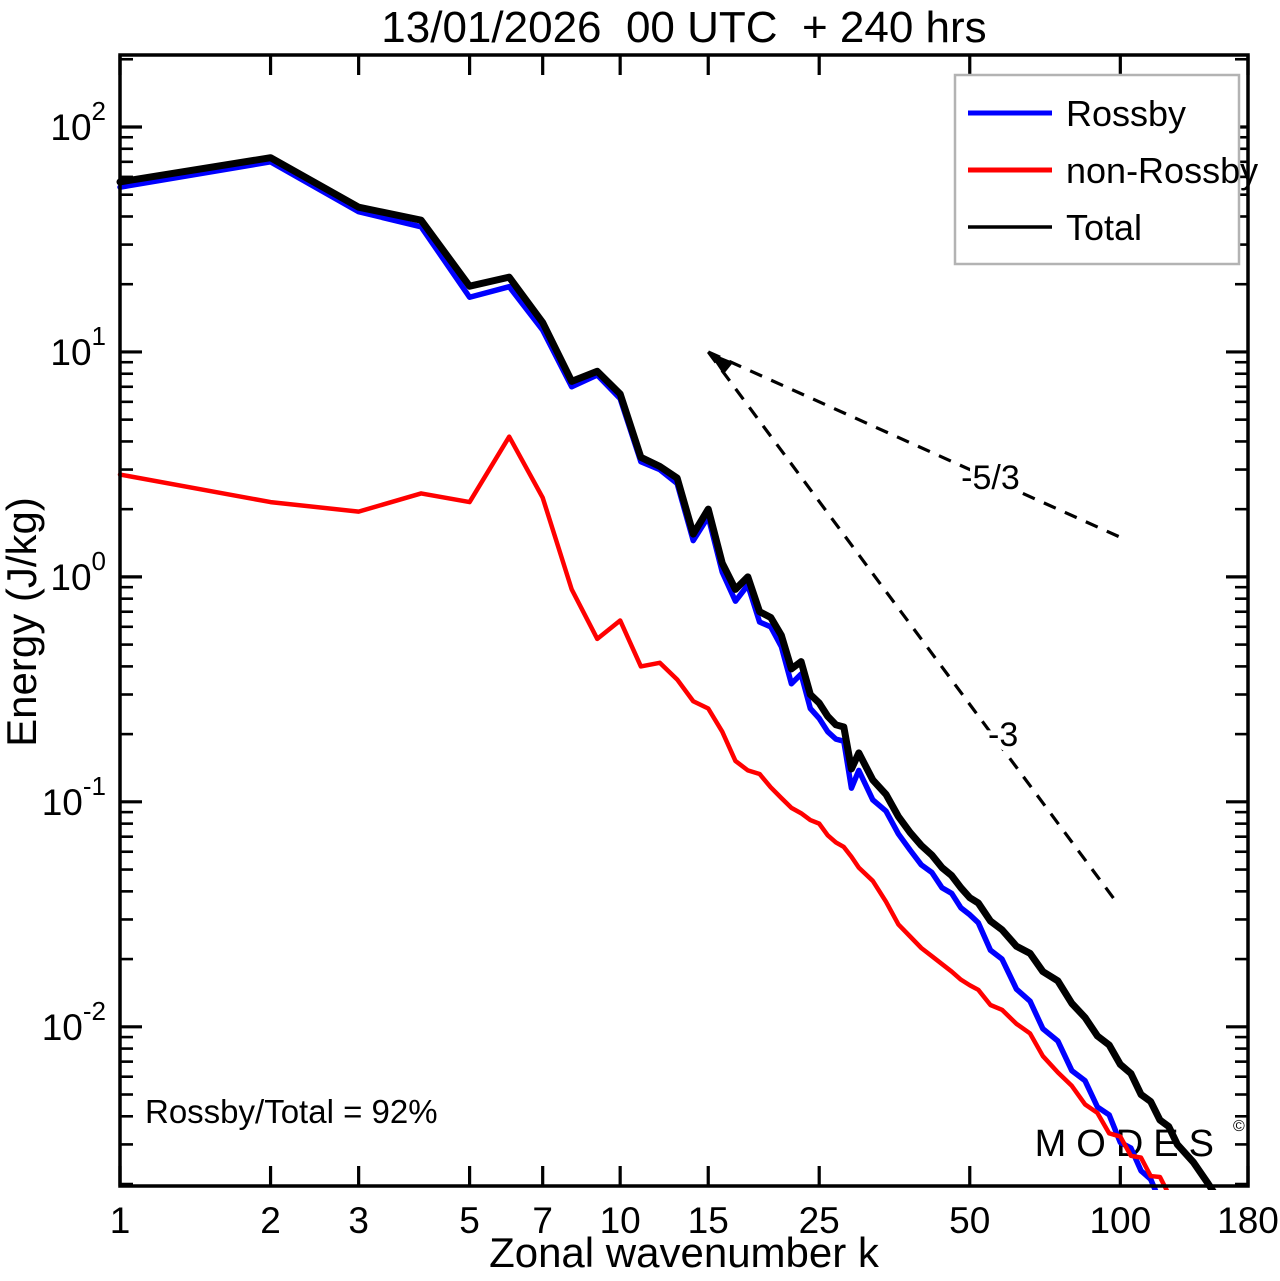  Describe the element at coordinates (708, 1220) in the screenshot. I see `x-tick-label: 15` at that location.